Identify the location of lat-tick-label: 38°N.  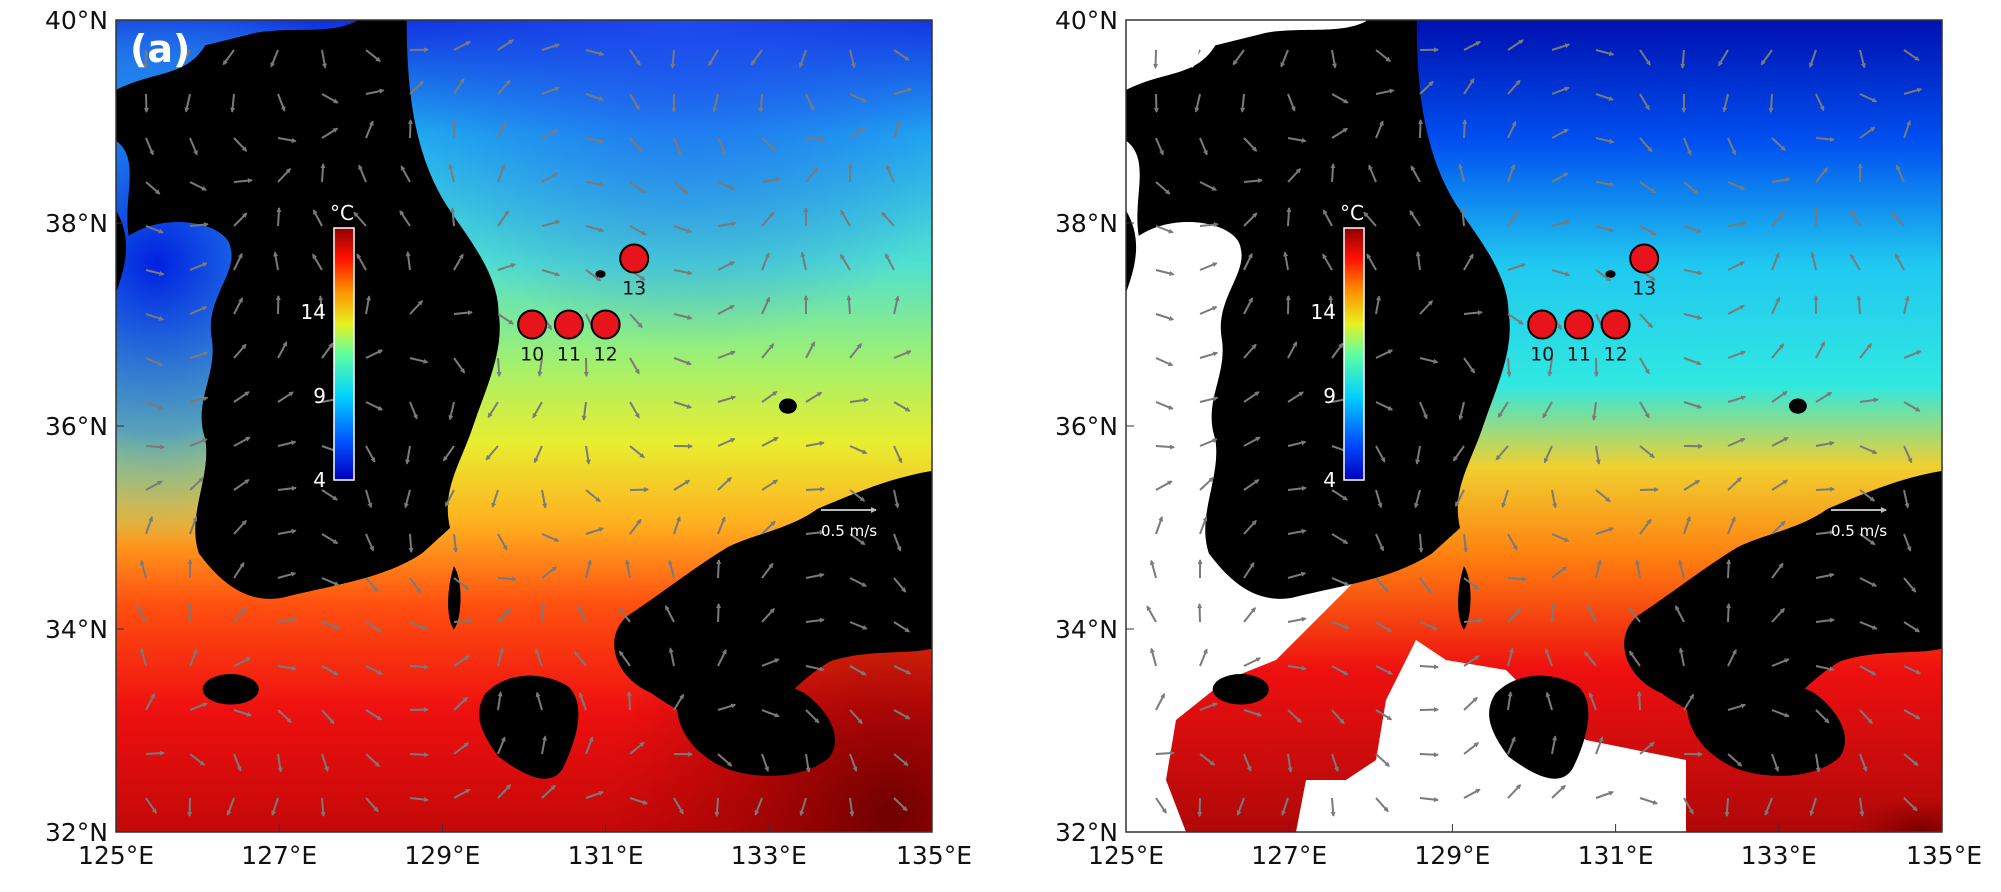
(1086, 223).